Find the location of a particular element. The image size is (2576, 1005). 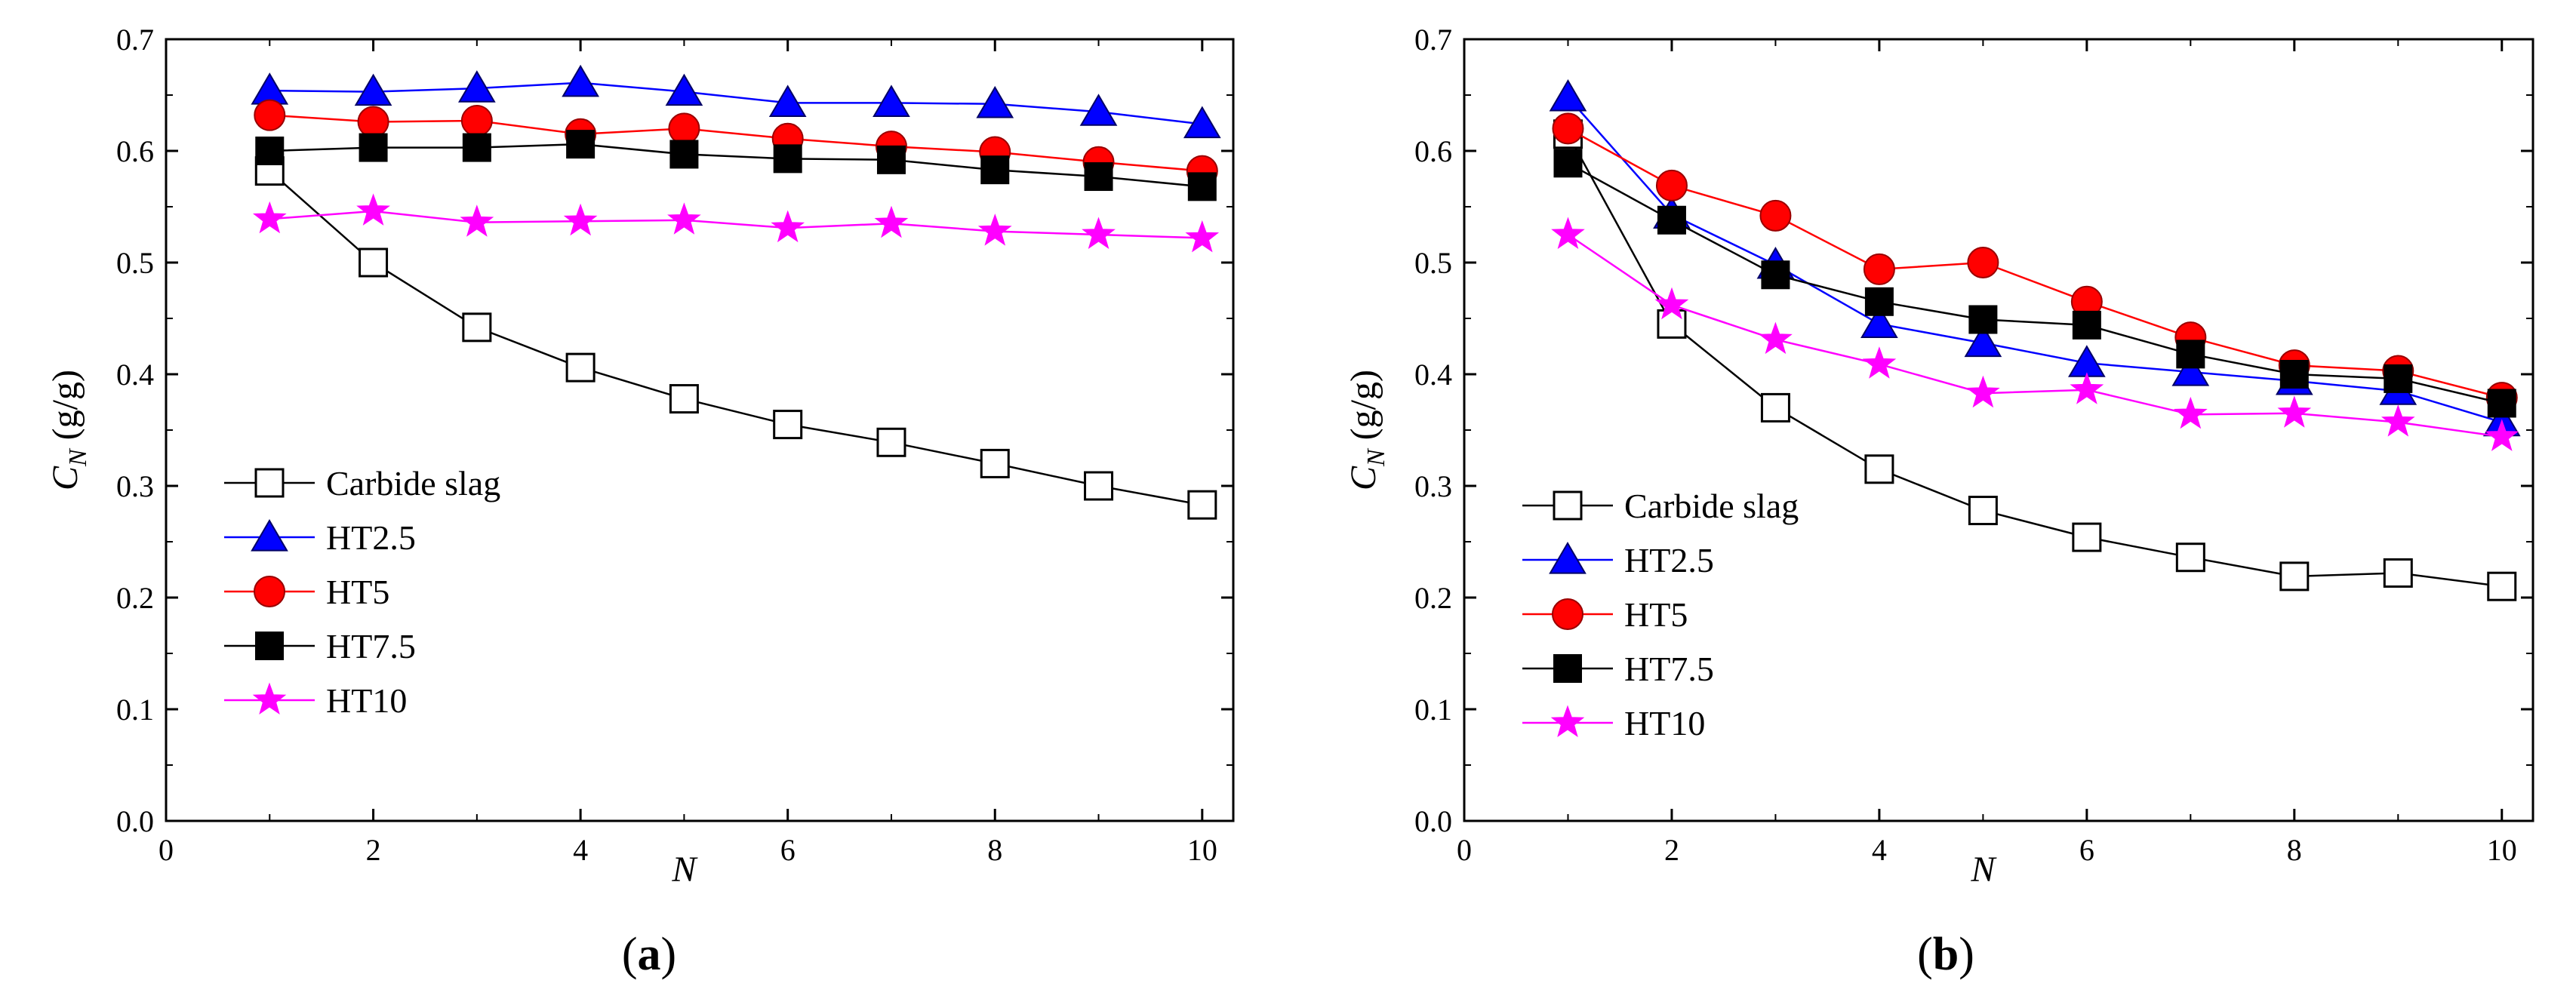

x-tick-label: 10 is located at coordinates (1202, 850).